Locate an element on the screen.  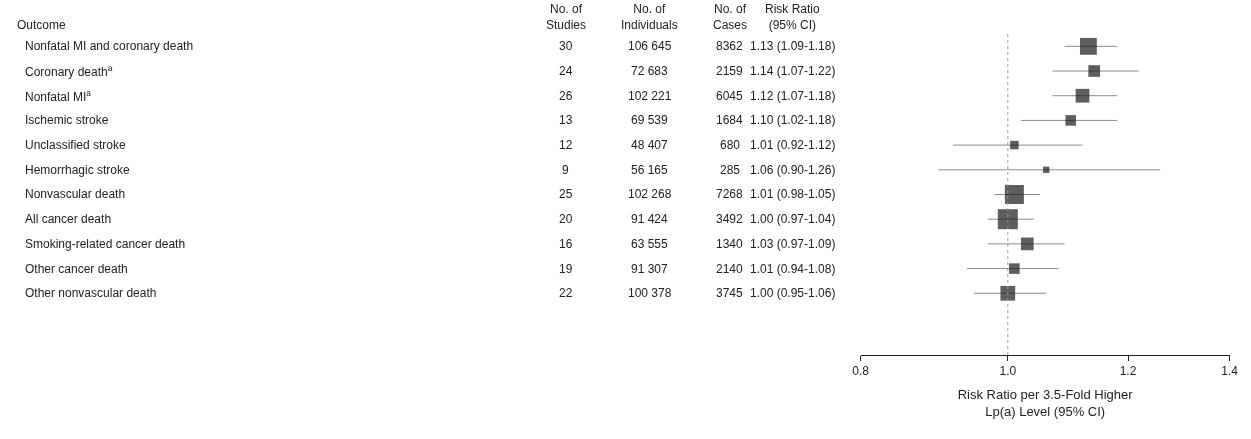
x-tick-label: 1.4 is located at coordinates (1230, 371).